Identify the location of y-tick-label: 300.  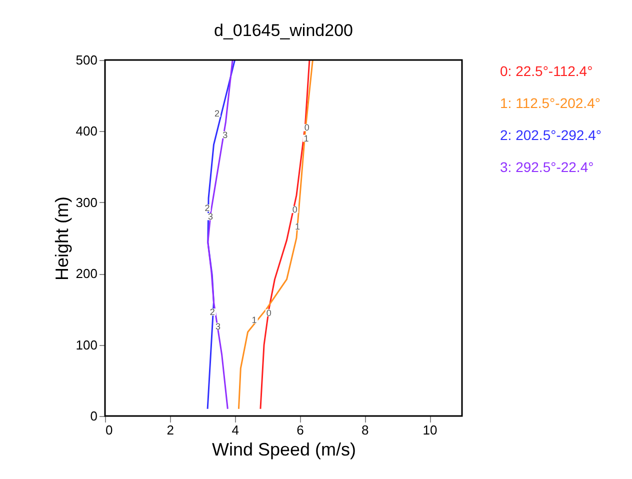
(87, 202).